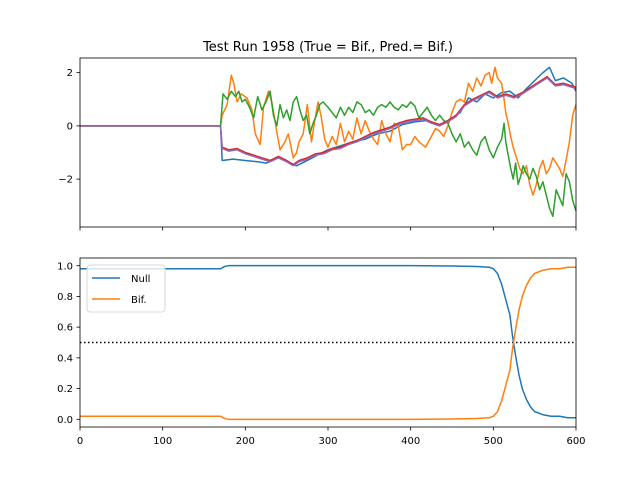 Image resolution: width=640 pixels, height=480 pixels. I want to click on legend-box, so click(126, 288).